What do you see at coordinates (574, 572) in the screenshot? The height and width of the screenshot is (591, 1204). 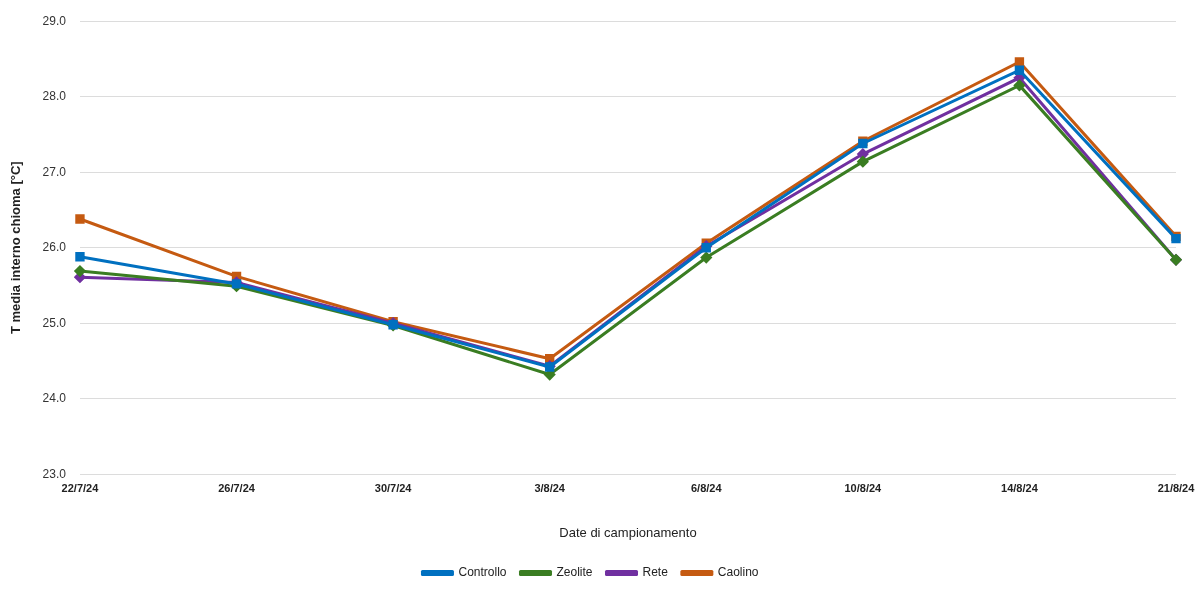 I see `legend-label: Zeolite` at bounding box center [574, 572].